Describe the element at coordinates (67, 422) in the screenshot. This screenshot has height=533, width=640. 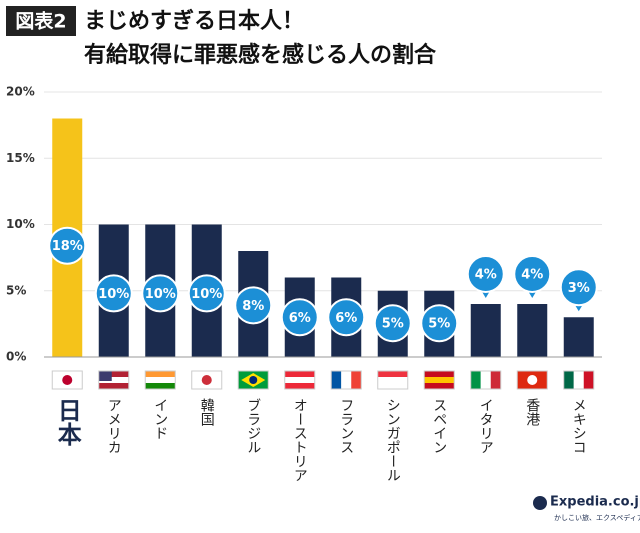
I see `x-tick-label: 日本` at that location.